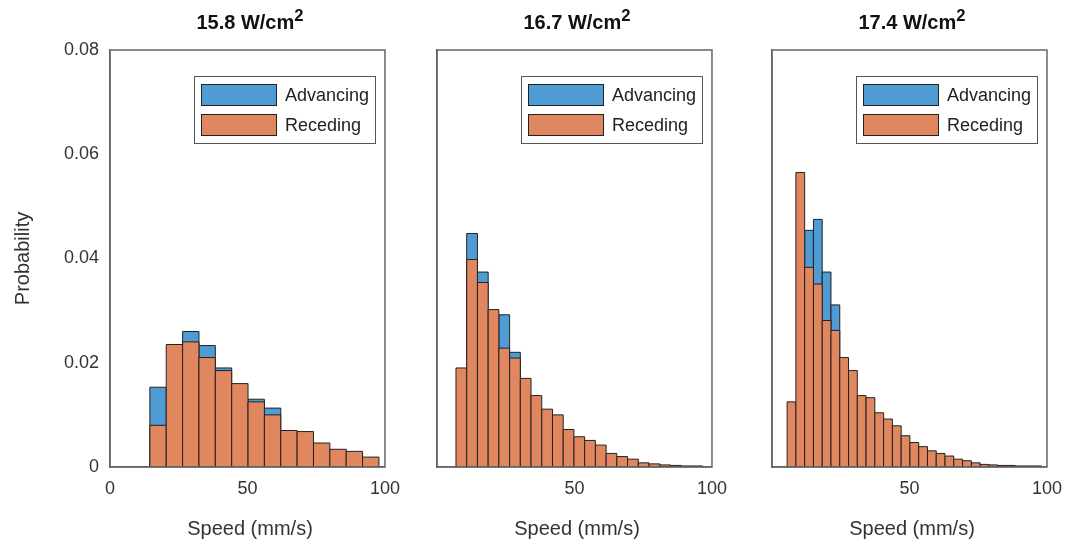 The width and height of the screenshot is (1079, 554). I want to click on chart-title: 16.7 W/cm$^{2}$, so click(577, 20).